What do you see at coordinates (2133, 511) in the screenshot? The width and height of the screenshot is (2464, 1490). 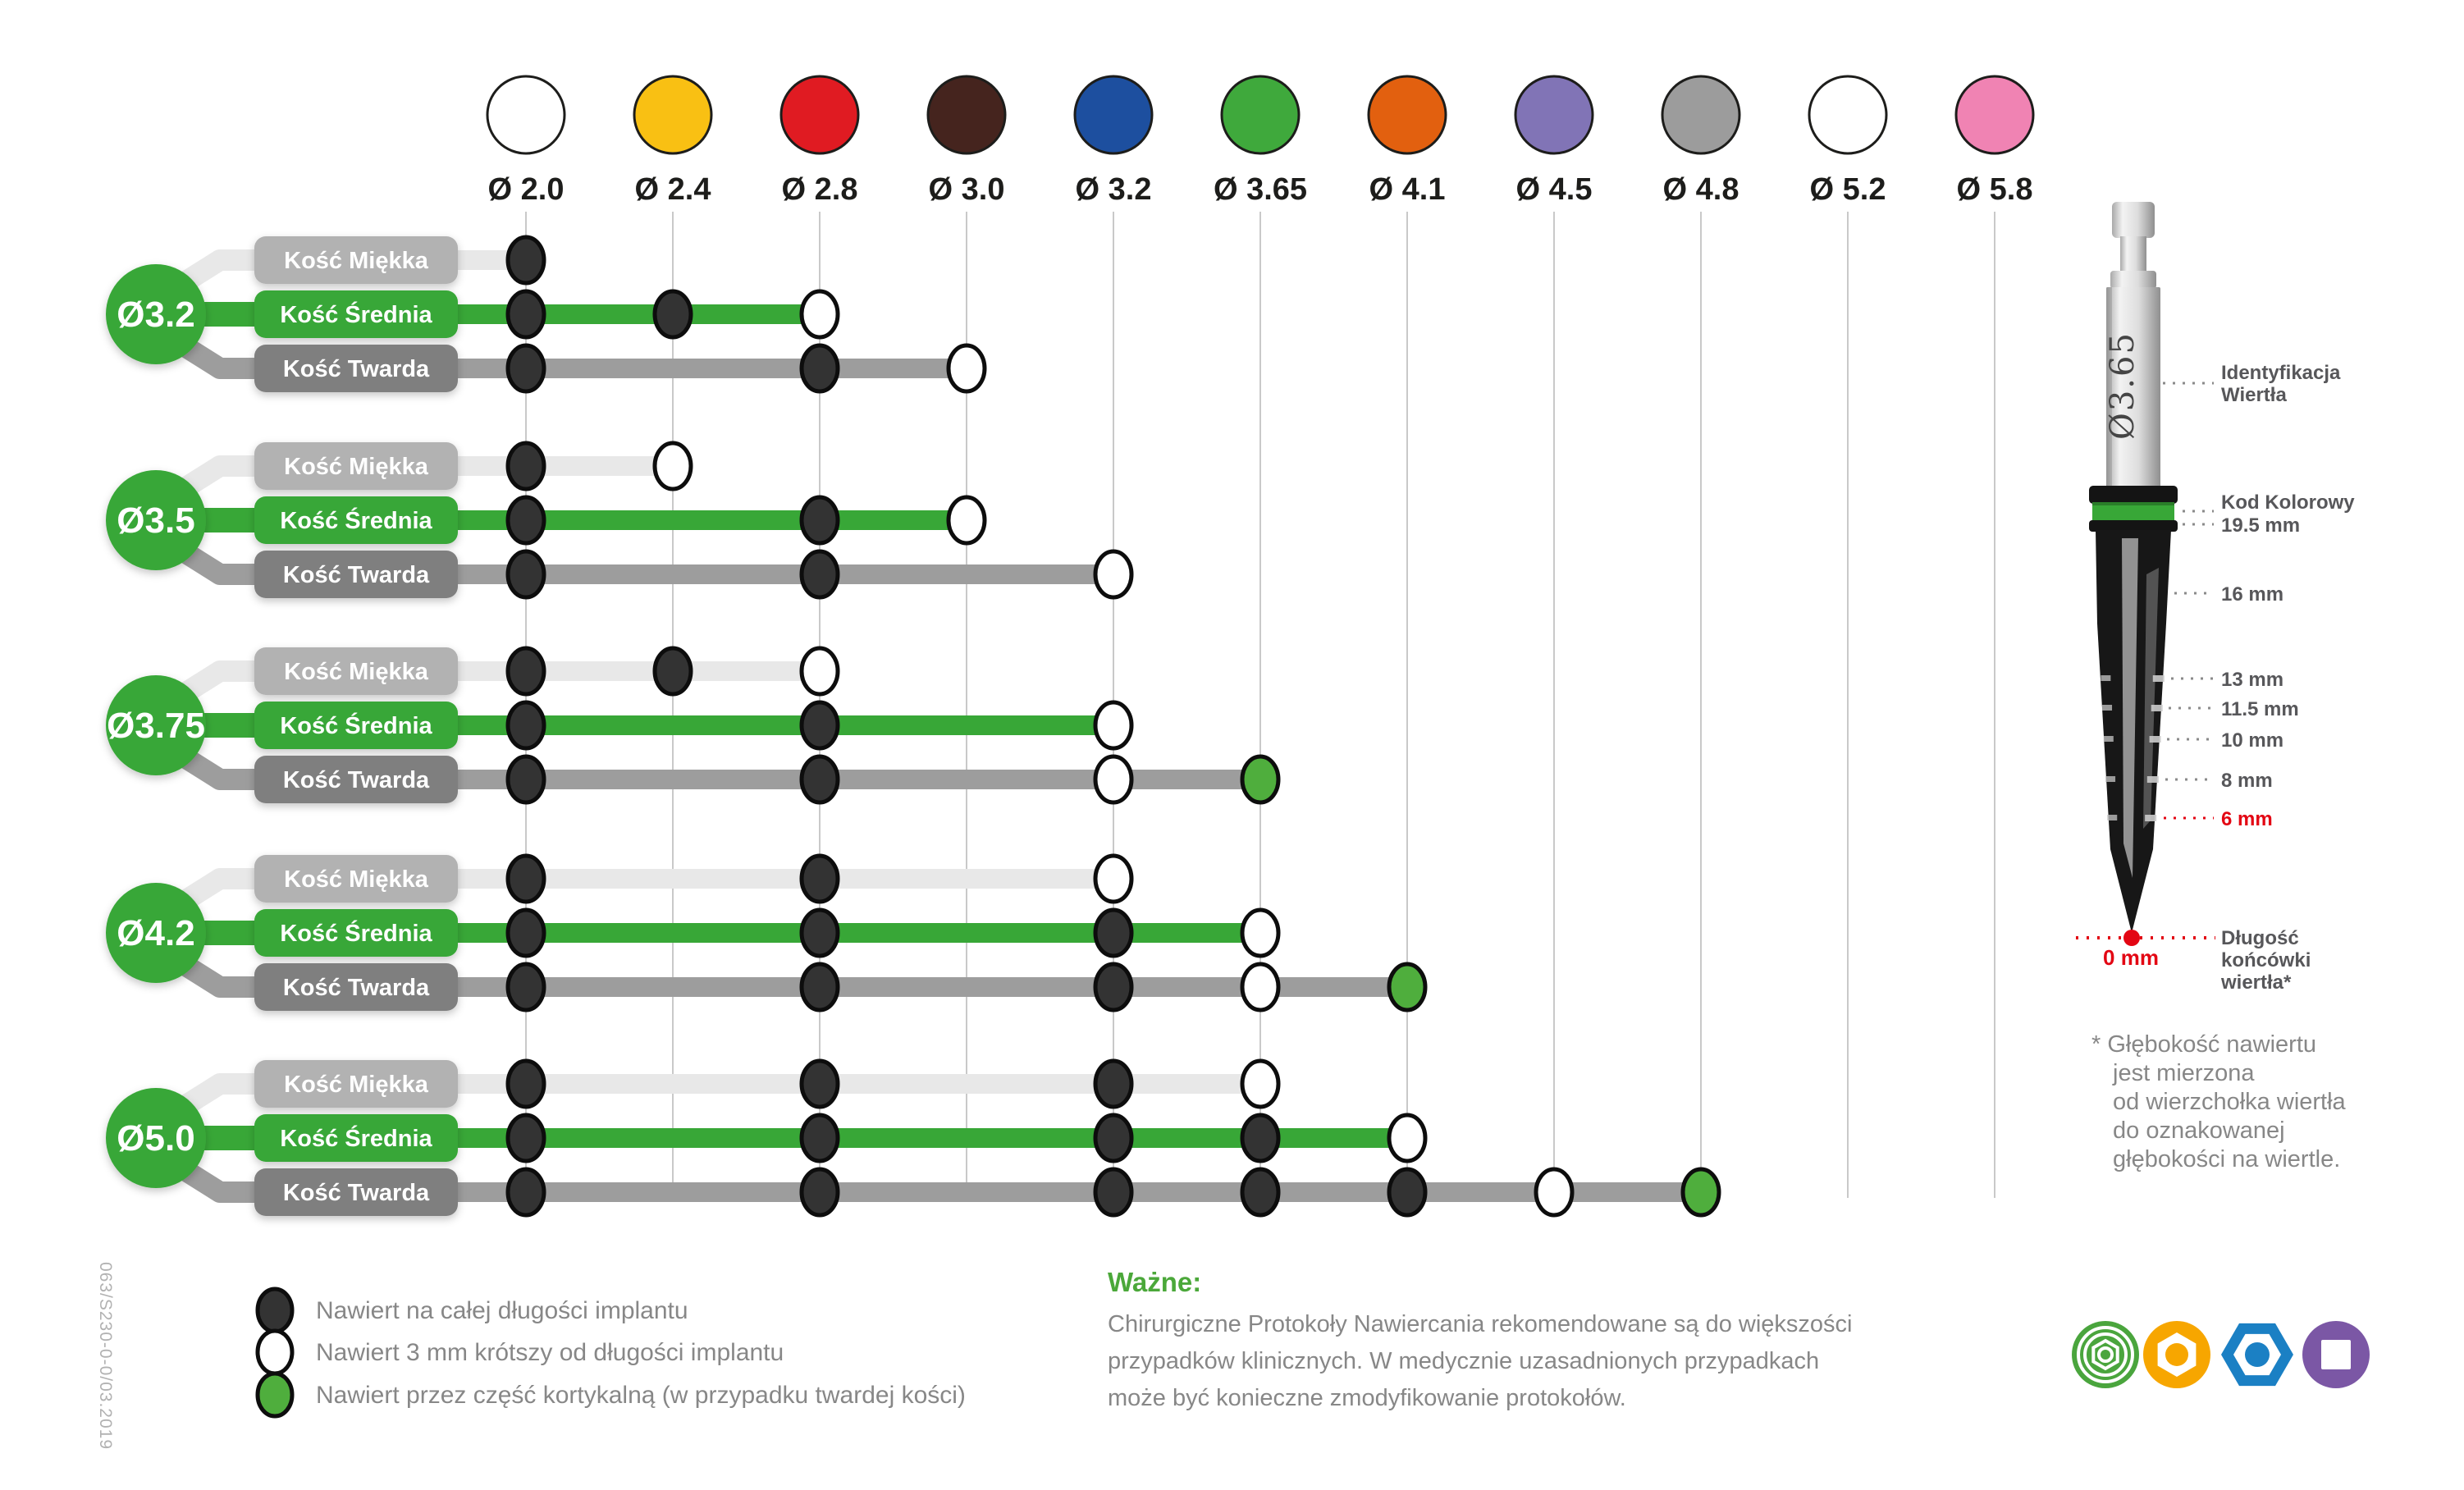 I see `drill-color-ring` at bounding box center [2133, 511].